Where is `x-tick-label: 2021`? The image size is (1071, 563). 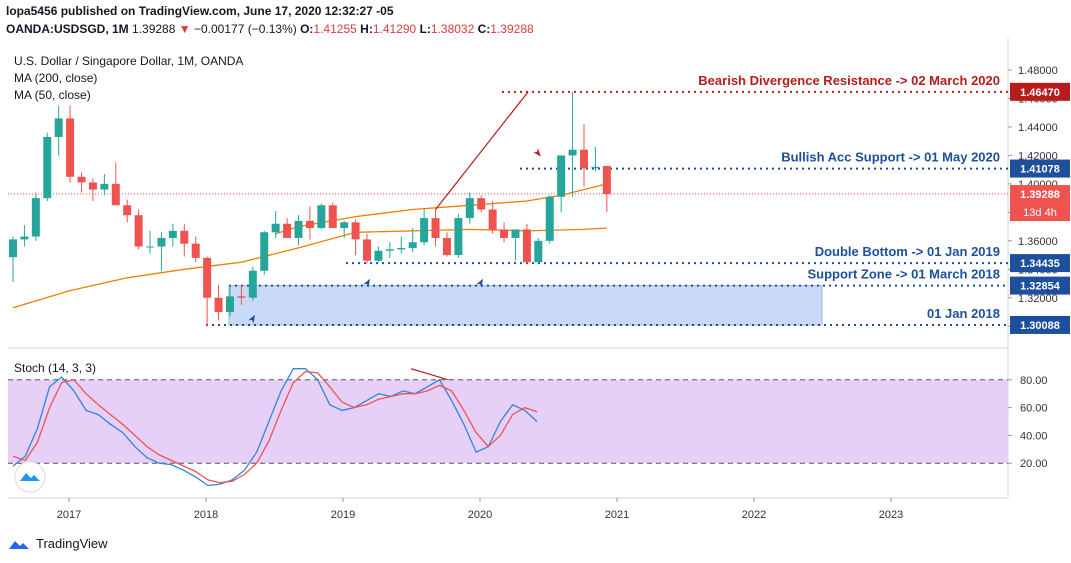 x-tick-label: 2021 is located at coordinates (617, 515).